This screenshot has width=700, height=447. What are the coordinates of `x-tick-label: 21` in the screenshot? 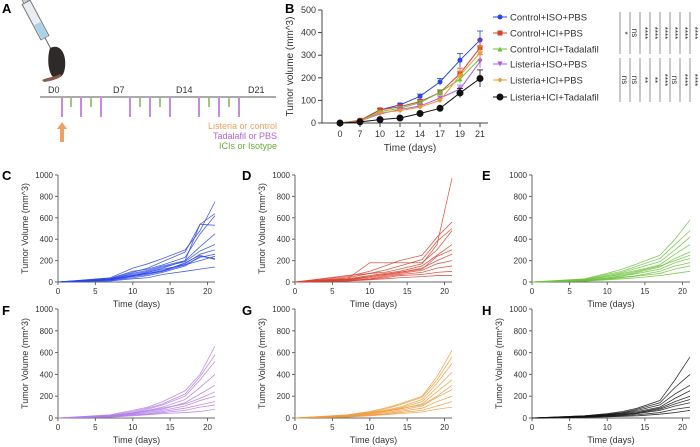 It's located at (480, 134).